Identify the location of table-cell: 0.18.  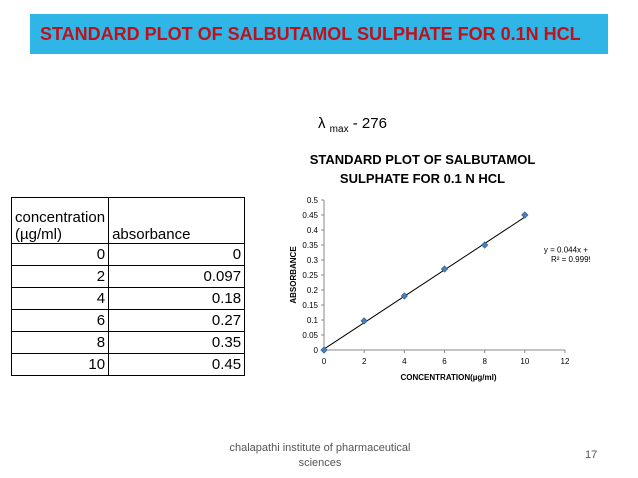
(177, 298).